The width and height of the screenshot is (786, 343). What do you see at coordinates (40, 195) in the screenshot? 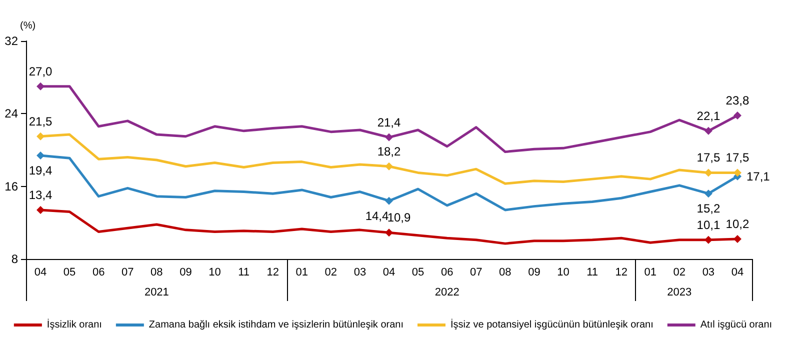
I see `data-label: 13,4` at bounding box center [40, 195].